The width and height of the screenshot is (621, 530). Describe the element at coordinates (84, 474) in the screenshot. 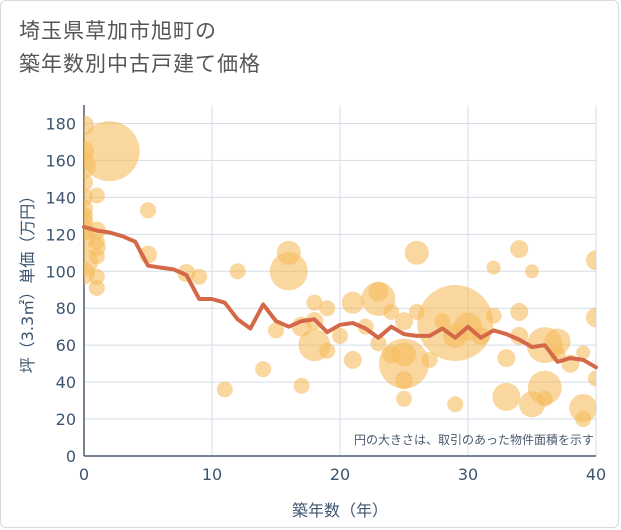

I see `x-tick-label: 0` at that location.